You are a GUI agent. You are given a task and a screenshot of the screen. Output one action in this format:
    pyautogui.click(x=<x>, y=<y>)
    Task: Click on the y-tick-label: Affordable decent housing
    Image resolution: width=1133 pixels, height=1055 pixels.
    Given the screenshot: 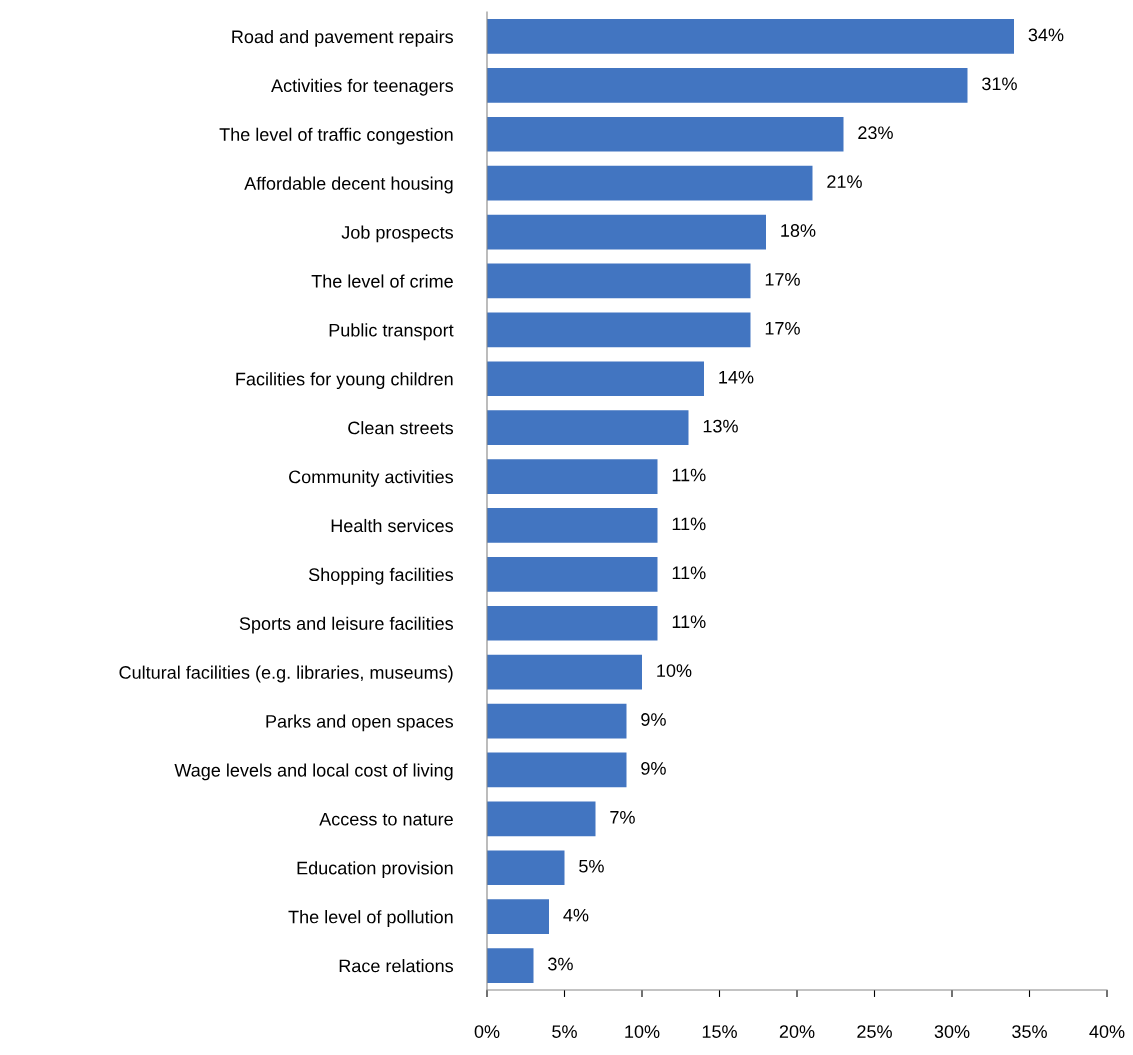 What is the action you would take?
    pyautogui.click(x=348, y=185)
    